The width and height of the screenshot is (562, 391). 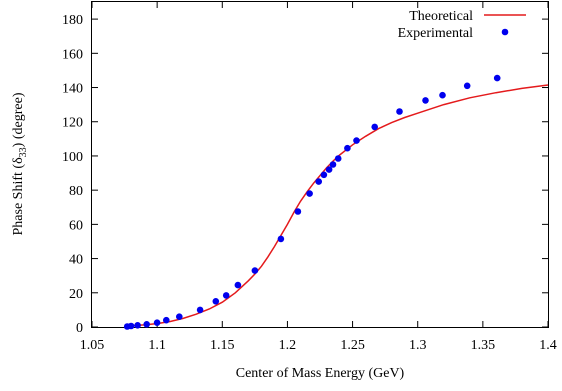 I want to click on y-axis-title: Phase Shift (δ33) (degree), so click(x=20, y=163).